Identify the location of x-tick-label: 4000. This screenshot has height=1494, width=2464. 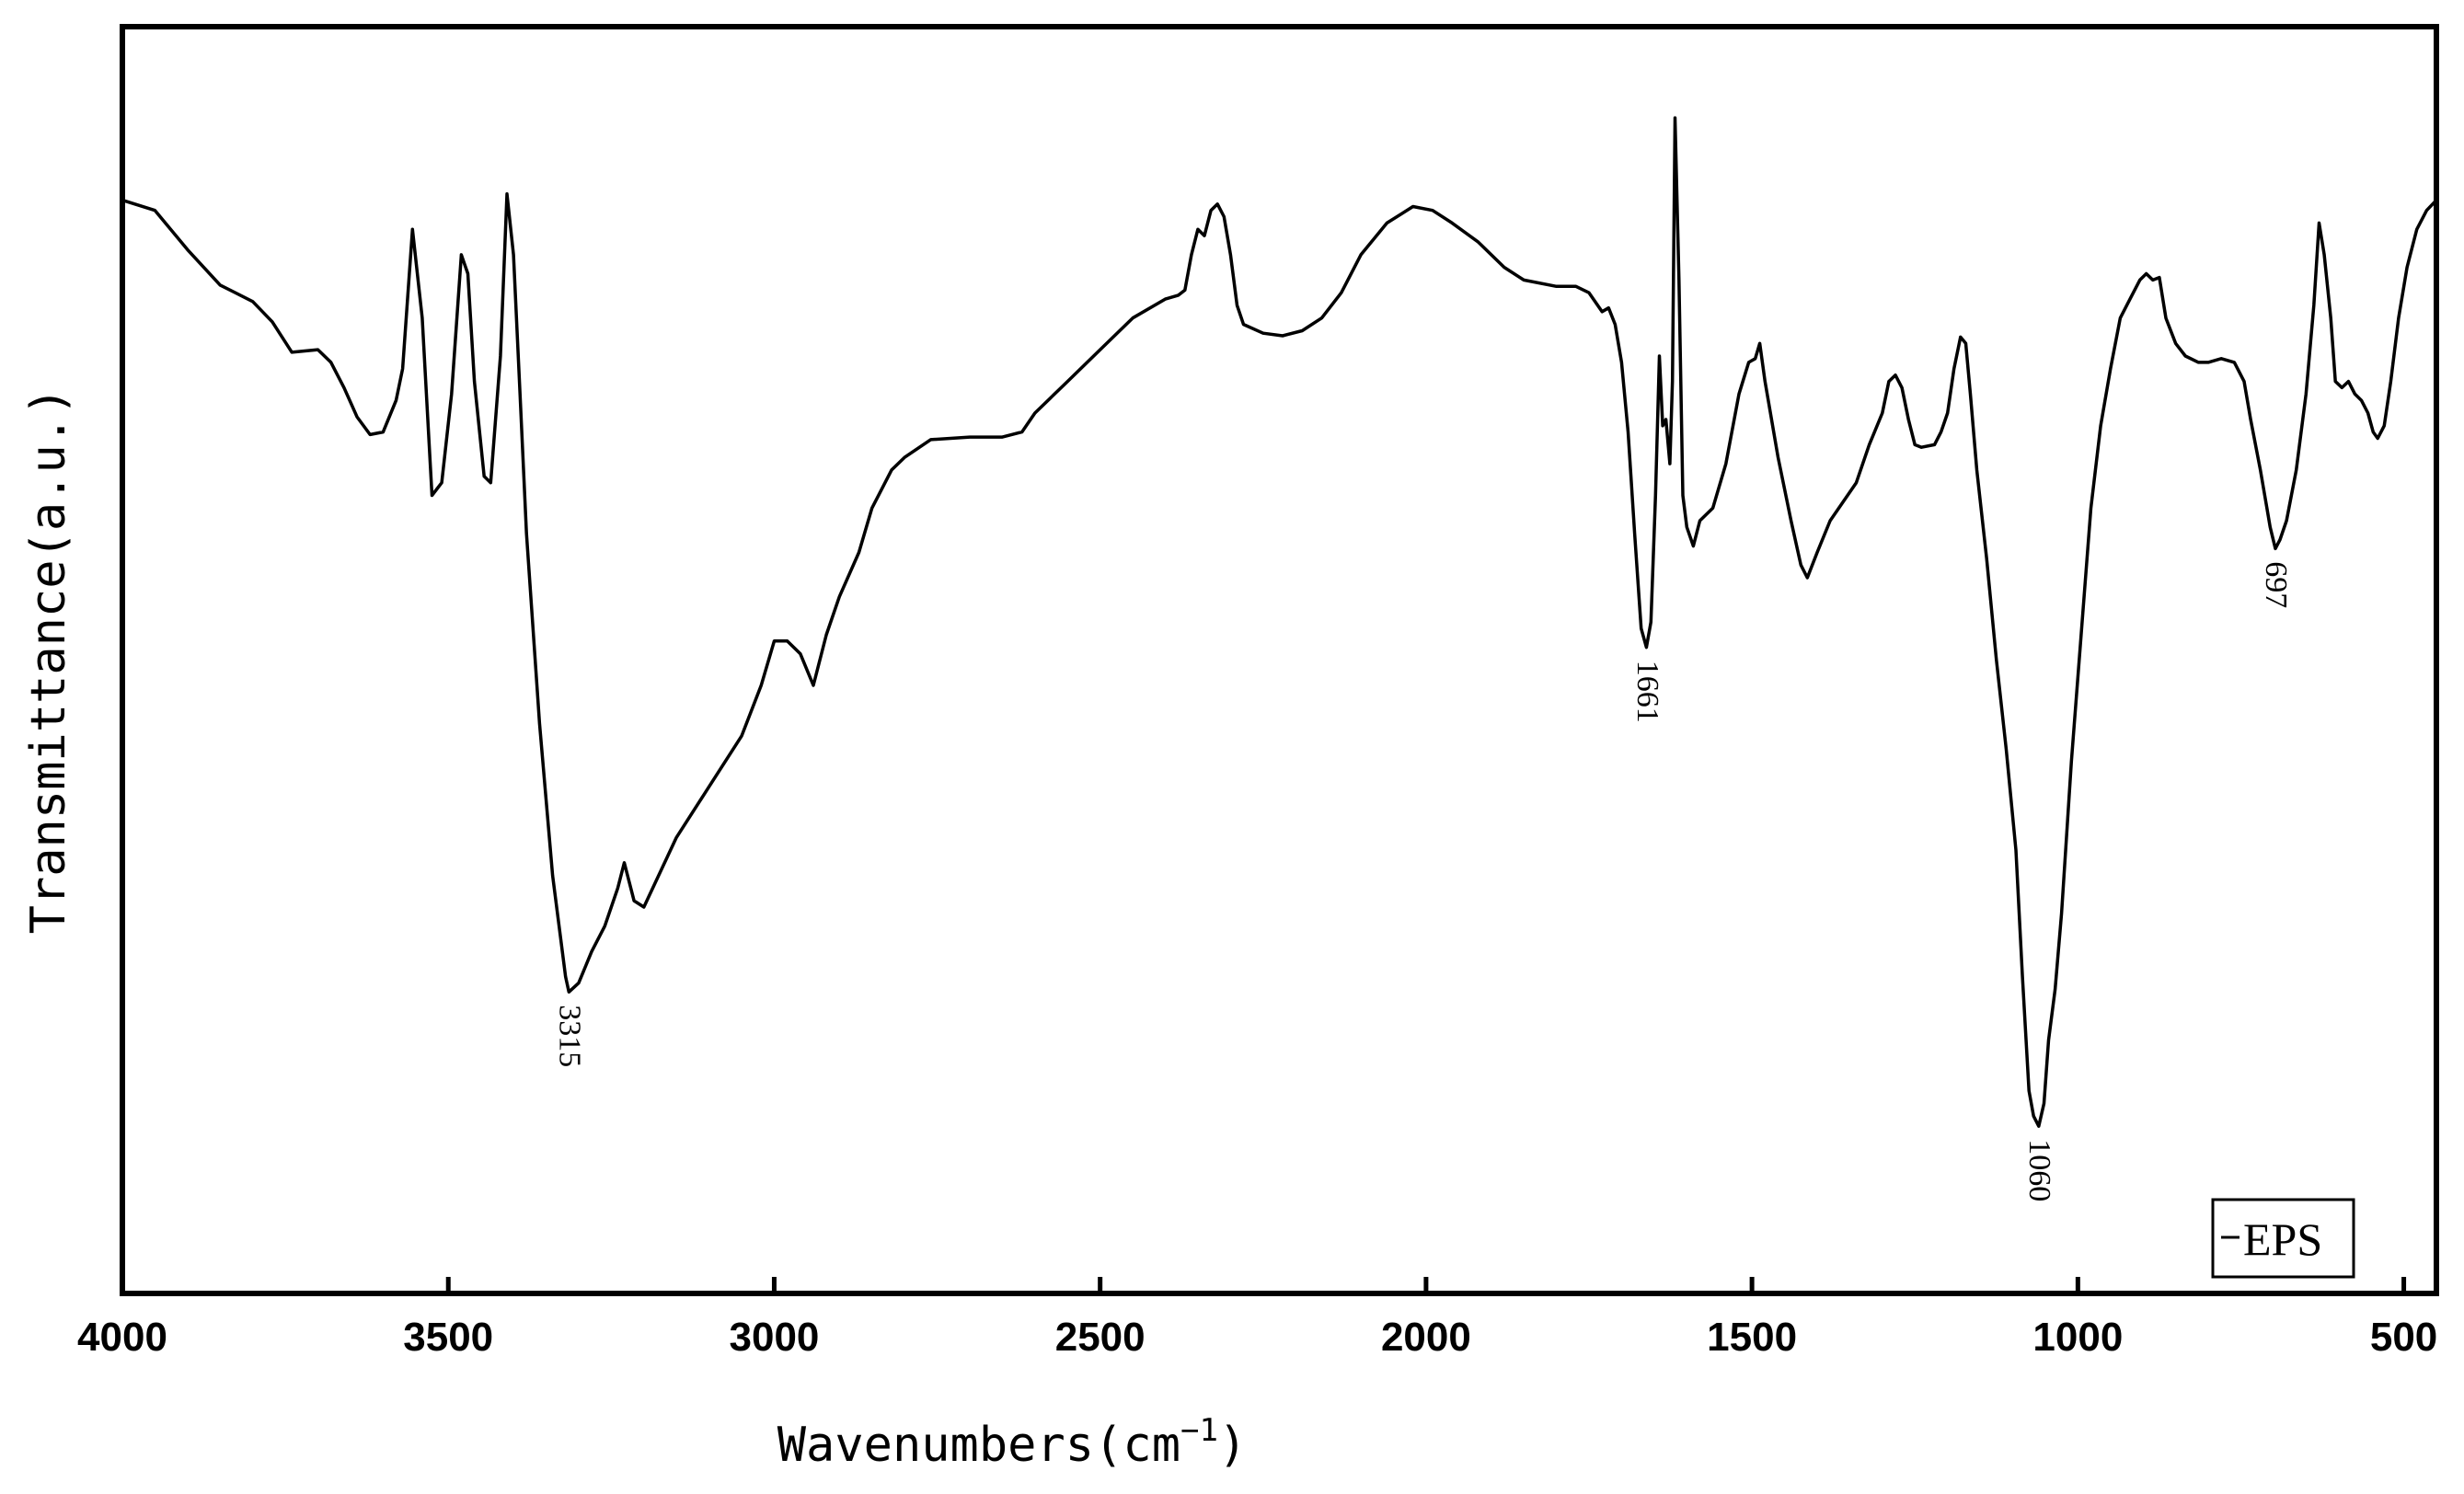
(122, 1337).